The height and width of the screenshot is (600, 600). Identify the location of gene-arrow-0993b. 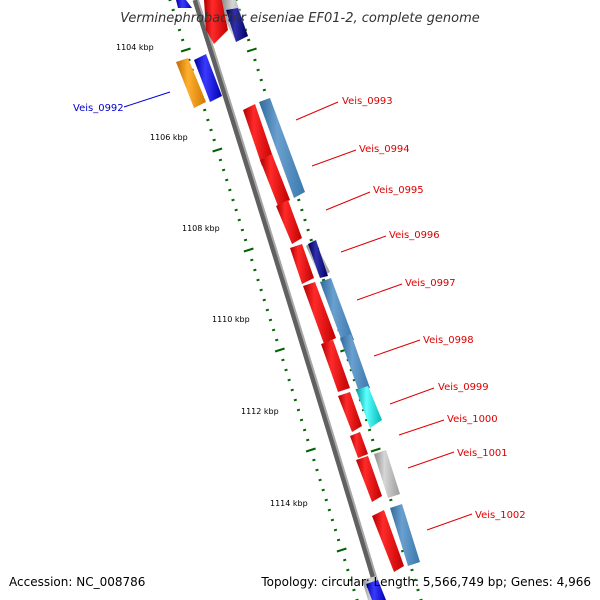
(282, 148).